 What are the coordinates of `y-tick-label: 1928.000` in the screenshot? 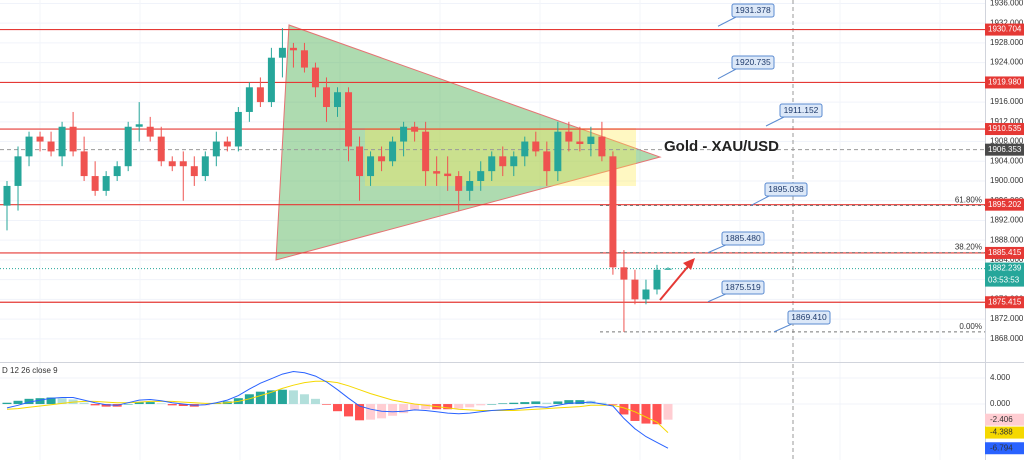 It's located at (1007, 42).